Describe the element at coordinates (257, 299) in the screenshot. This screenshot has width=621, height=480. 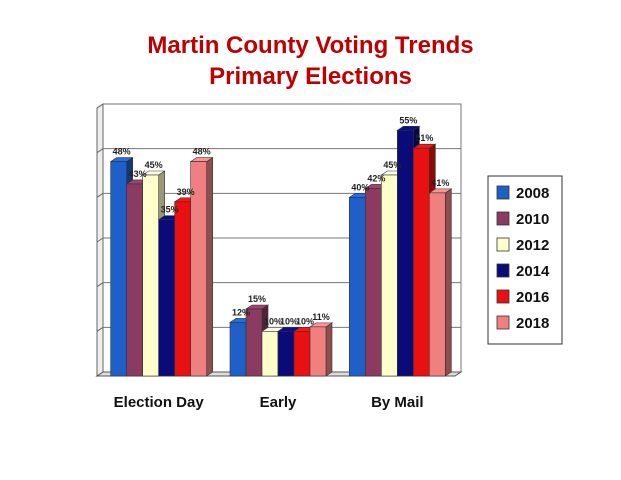
I see `data-label: 15%` at that location.